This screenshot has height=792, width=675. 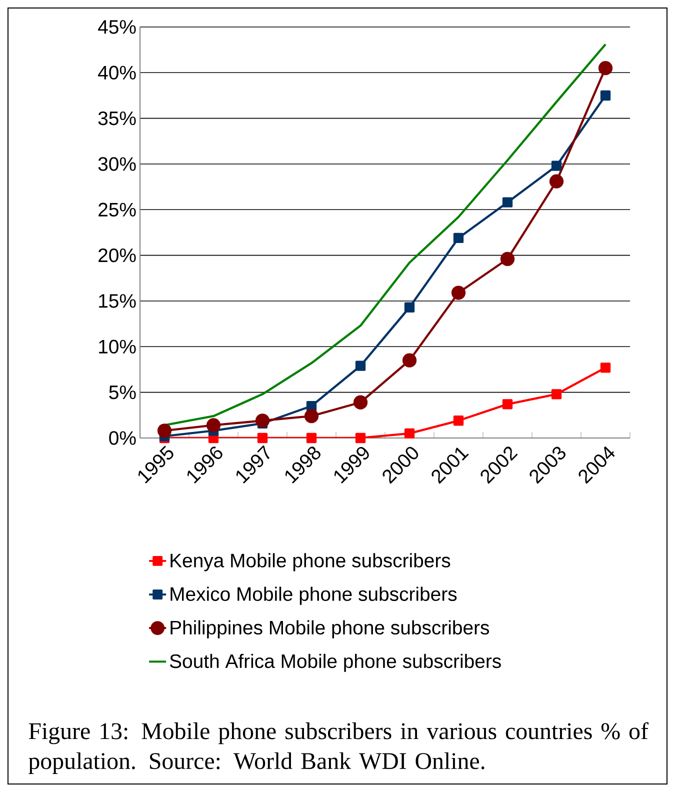 What do you see at coordinates (117, 209) in the screenshot?
I see `y-tick-label: 25%` at bounding box center [117, 209].